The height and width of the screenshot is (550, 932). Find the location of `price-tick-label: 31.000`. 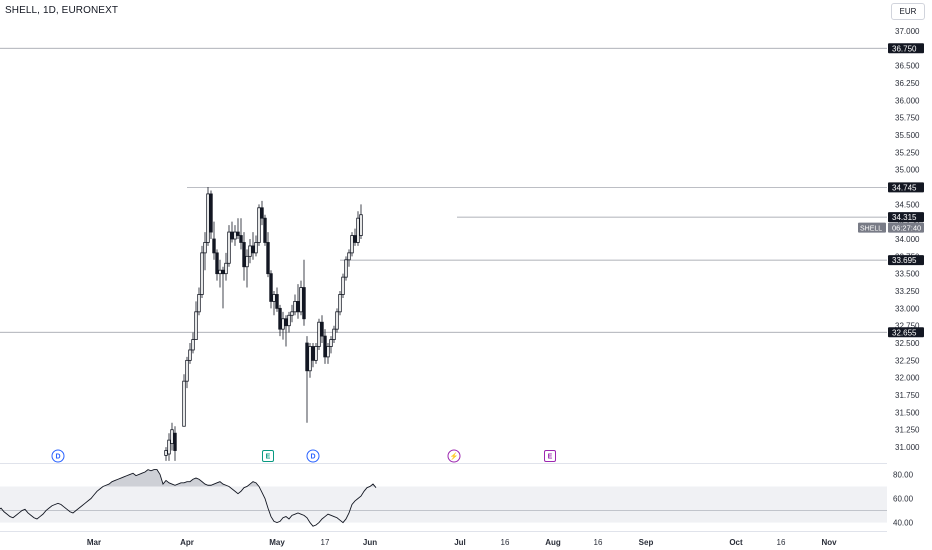

price-tick-label: 31.000 is located at coordinates (907, 447).